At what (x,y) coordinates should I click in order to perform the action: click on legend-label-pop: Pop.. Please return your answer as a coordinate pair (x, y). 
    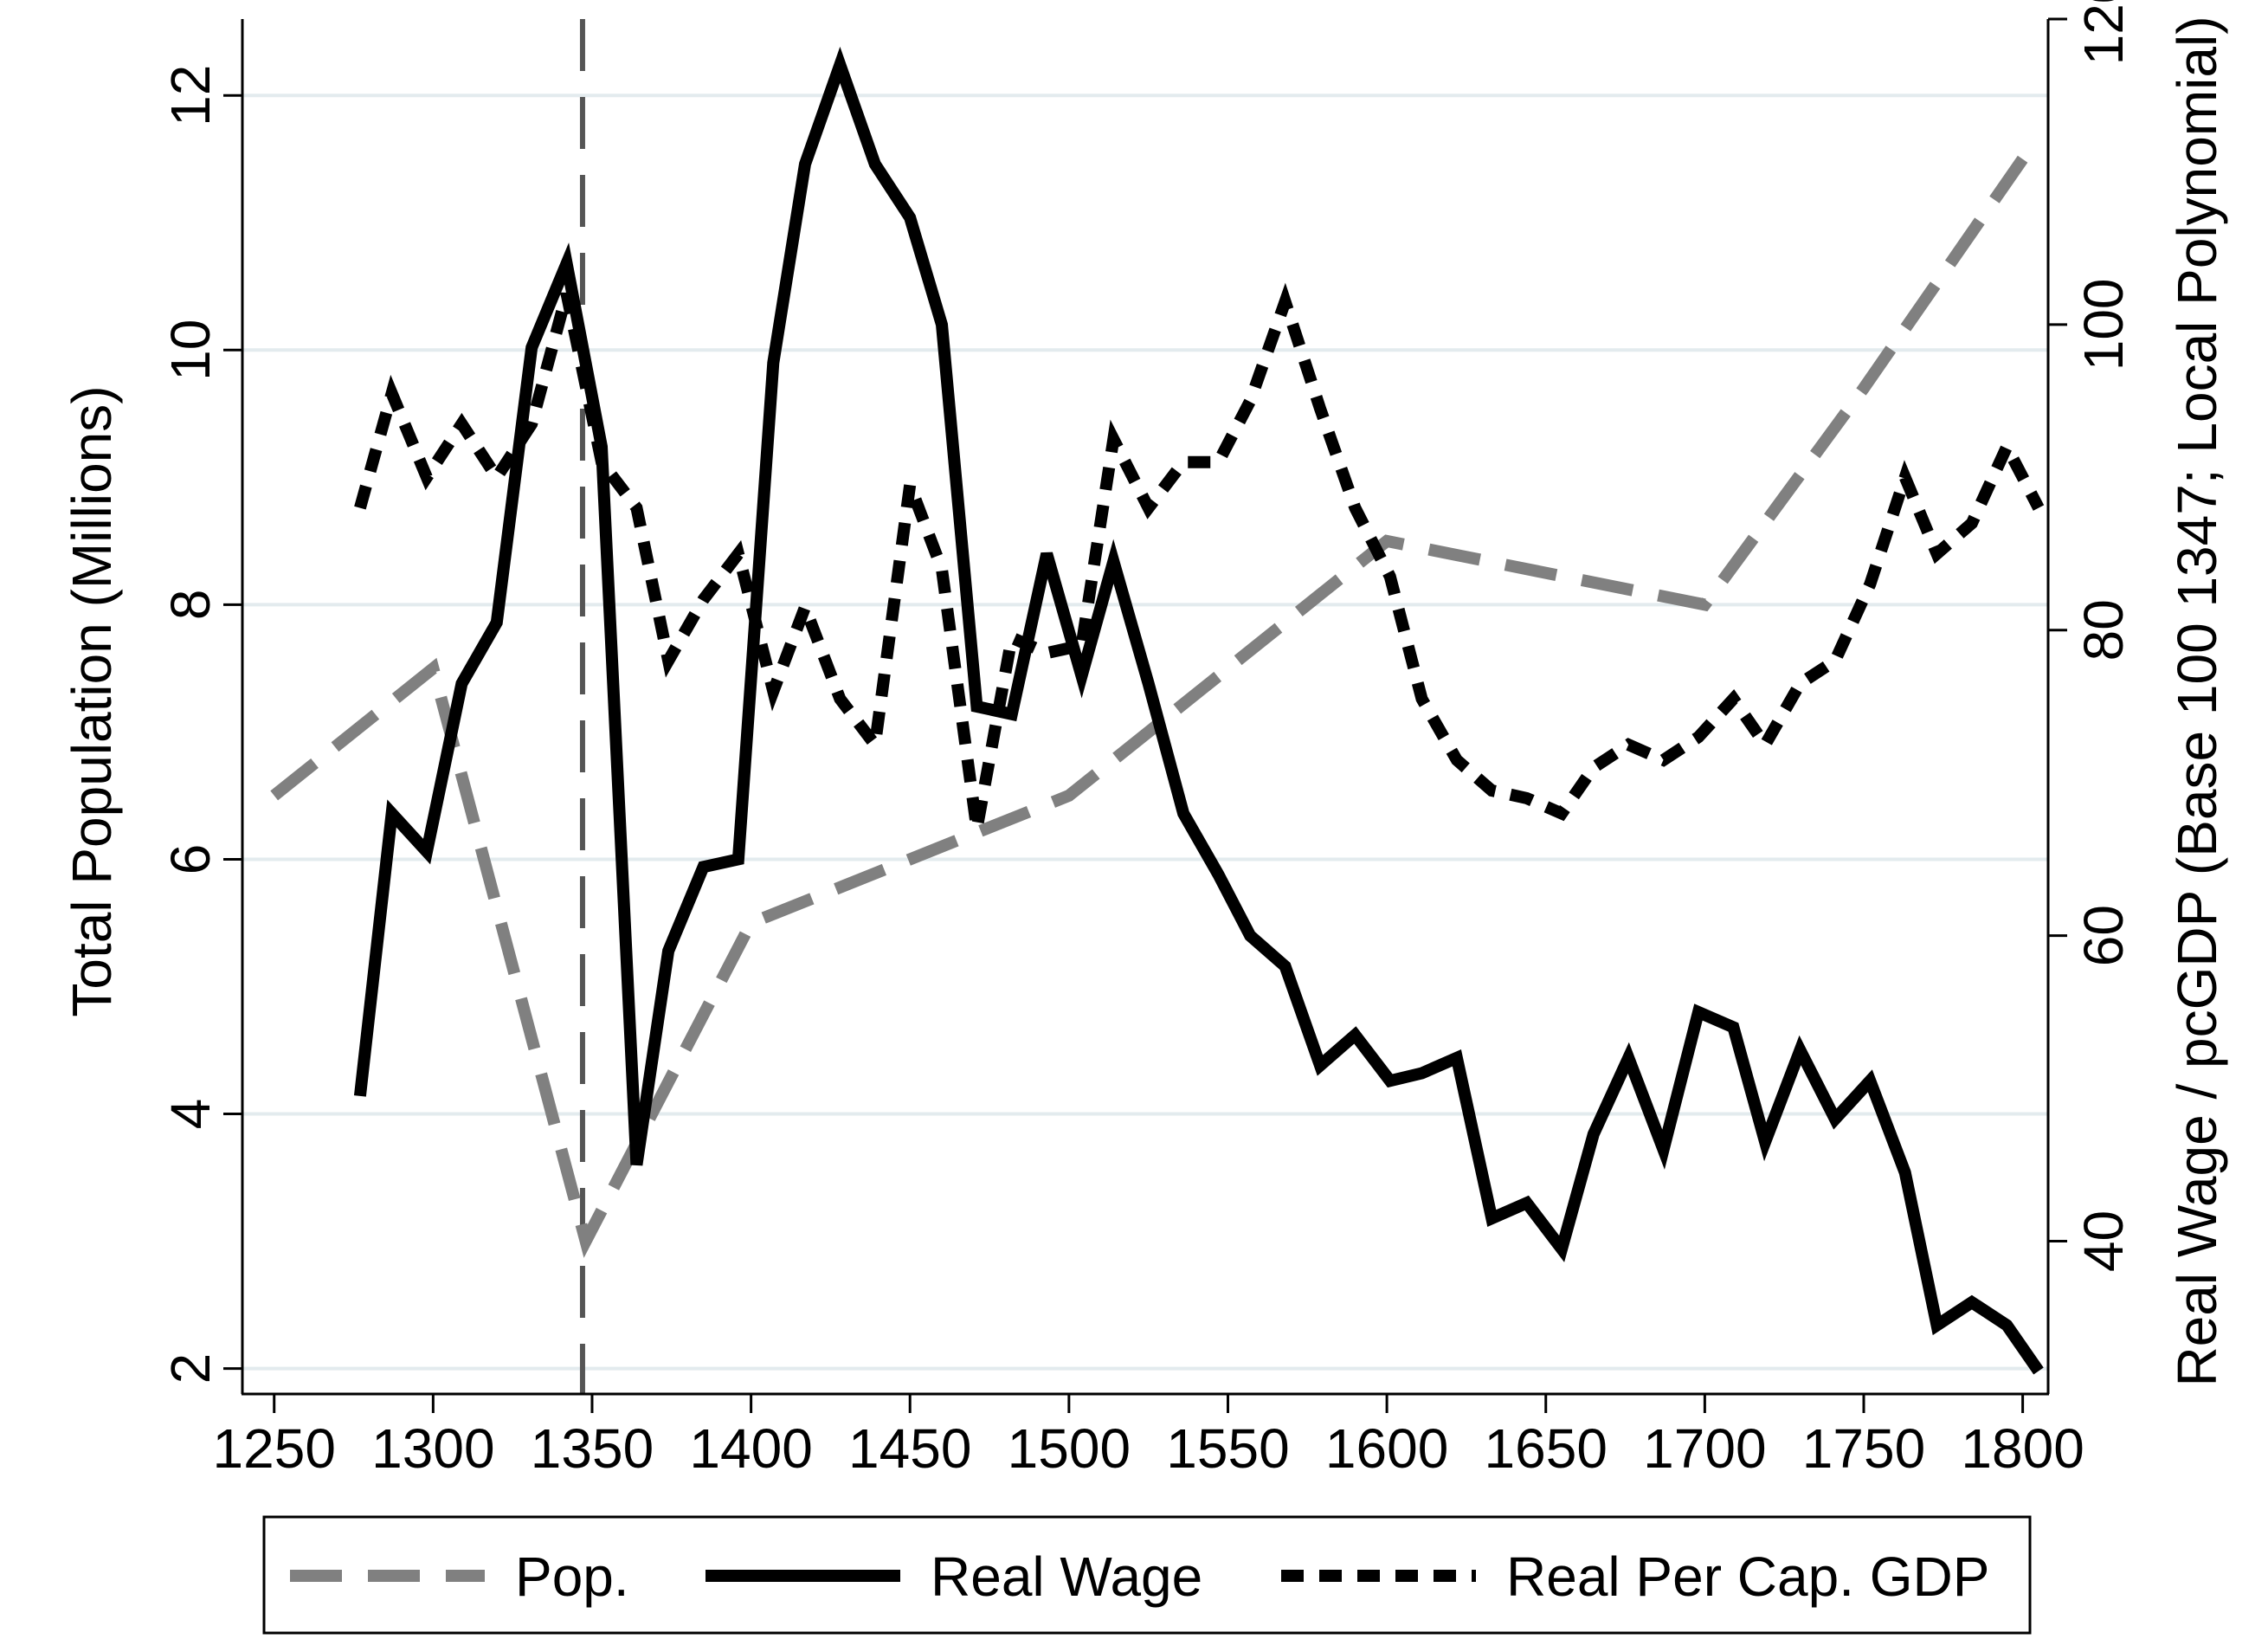
    Looking at the image, I should click on (572, 1577).